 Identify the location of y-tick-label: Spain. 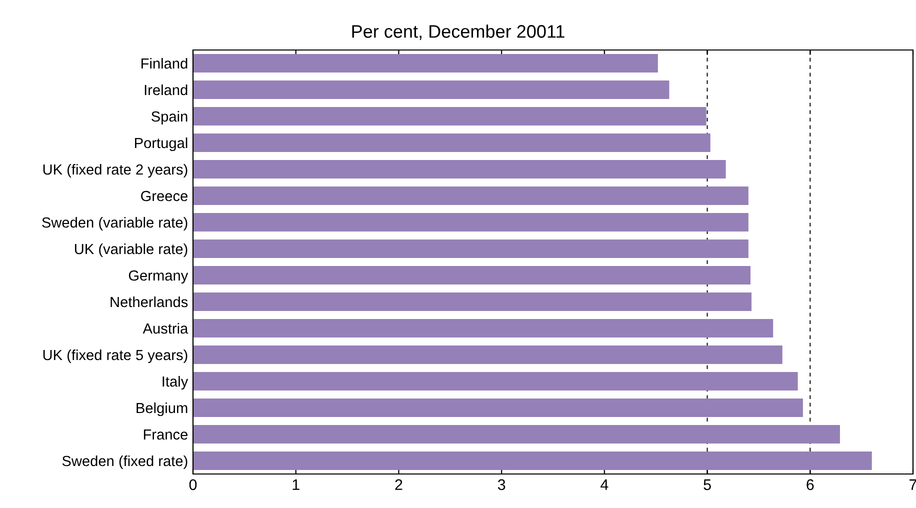
(170, 117).